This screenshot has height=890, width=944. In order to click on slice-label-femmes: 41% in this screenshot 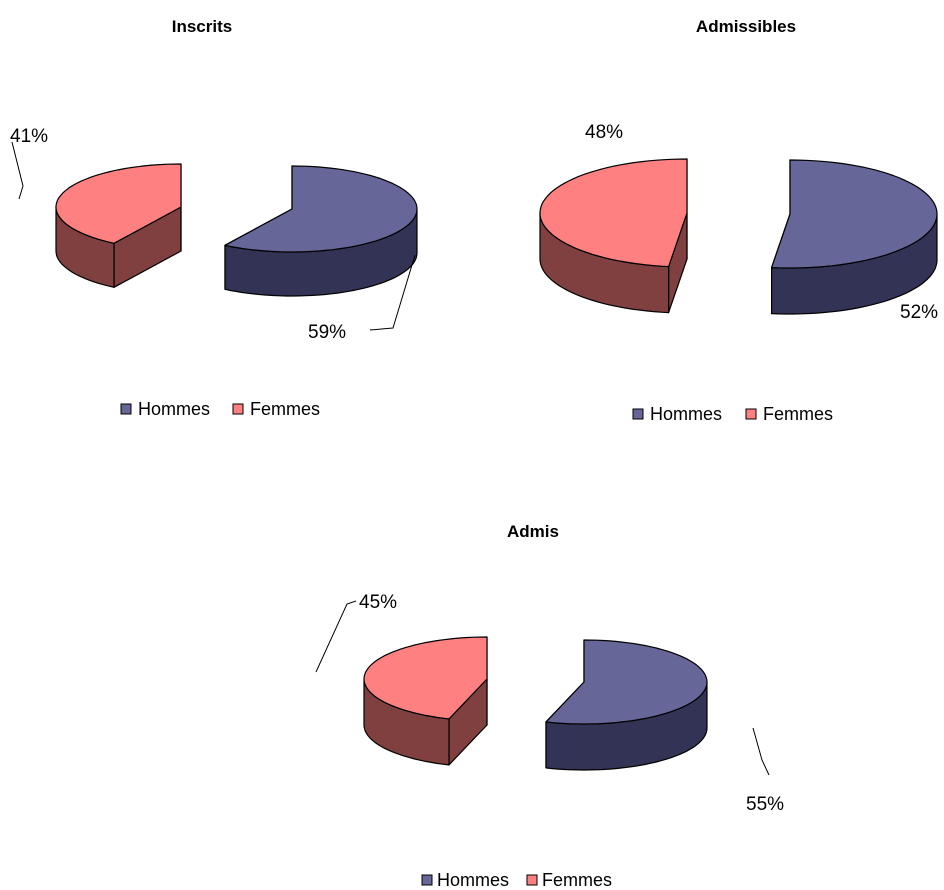, I will do `click(29, 136)`.